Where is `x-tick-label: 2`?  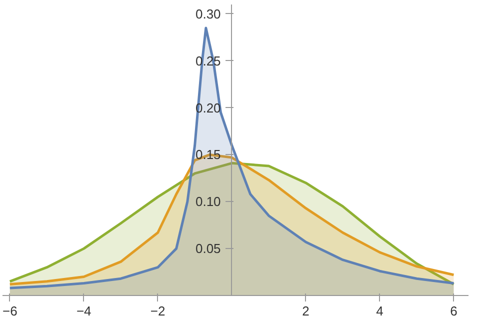 x-tick-label: 2 is located at coordinates (306, 311).